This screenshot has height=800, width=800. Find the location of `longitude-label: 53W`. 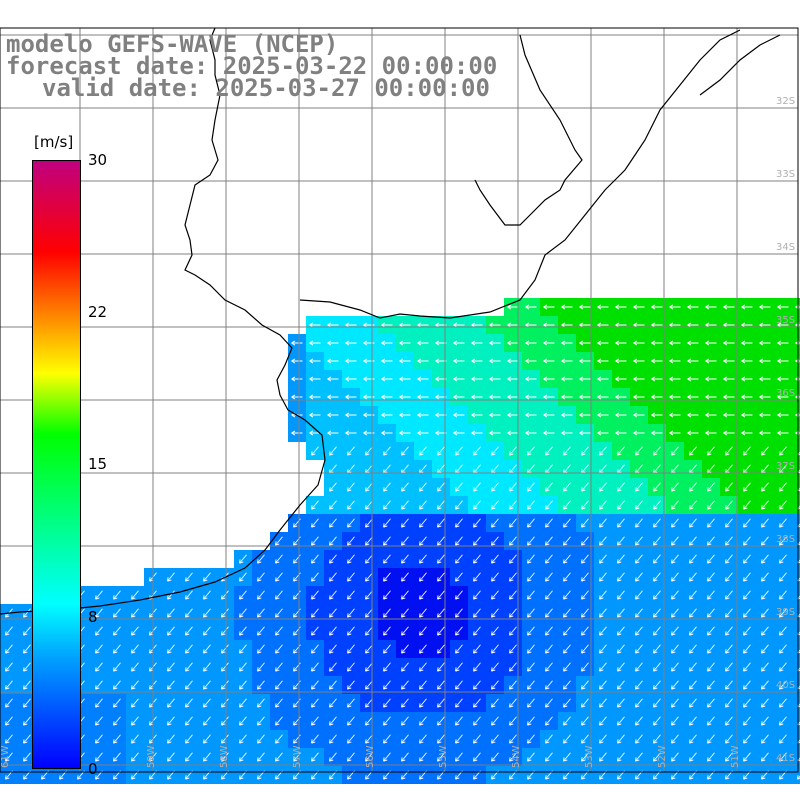

longitude-label: 53W is located at coordinates (589, 756).